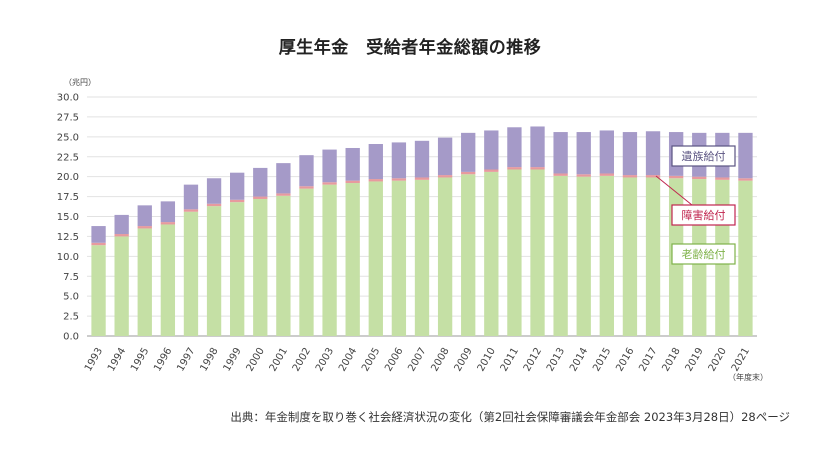  I want to click on legend-label: 老齢給付, so click(704, 254).